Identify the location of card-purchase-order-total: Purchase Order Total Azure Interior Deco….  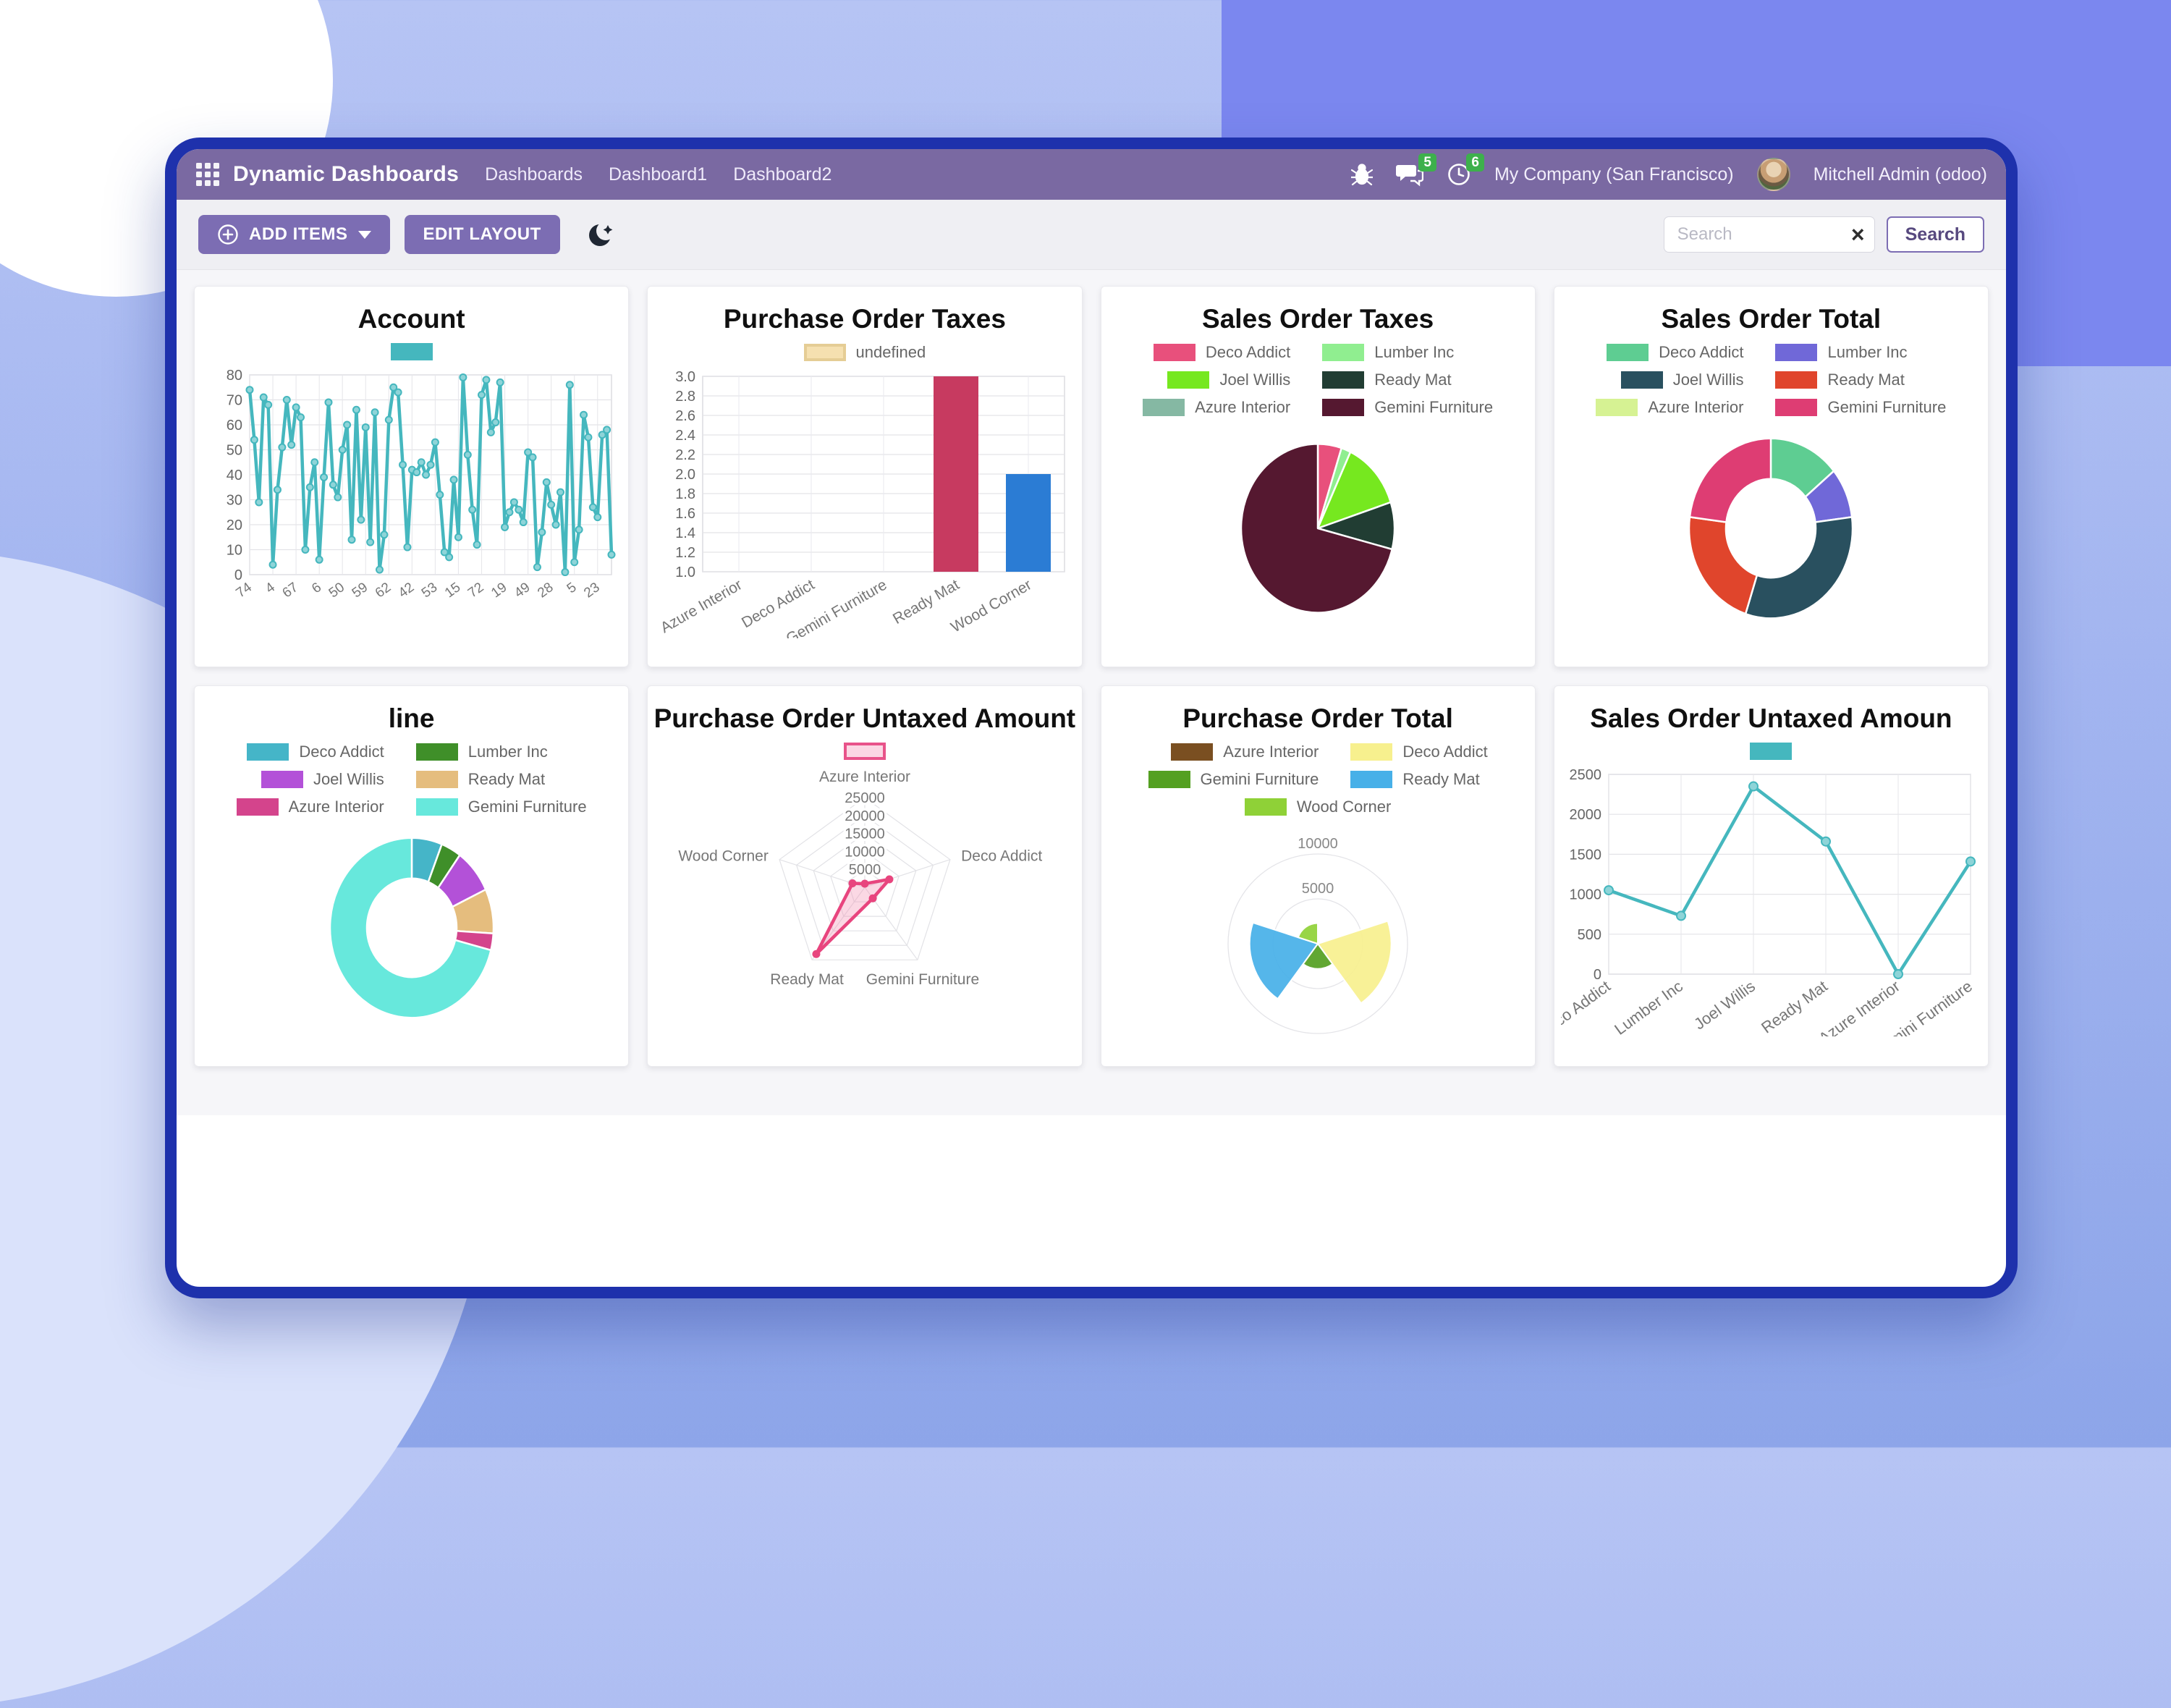
(1318, 876).